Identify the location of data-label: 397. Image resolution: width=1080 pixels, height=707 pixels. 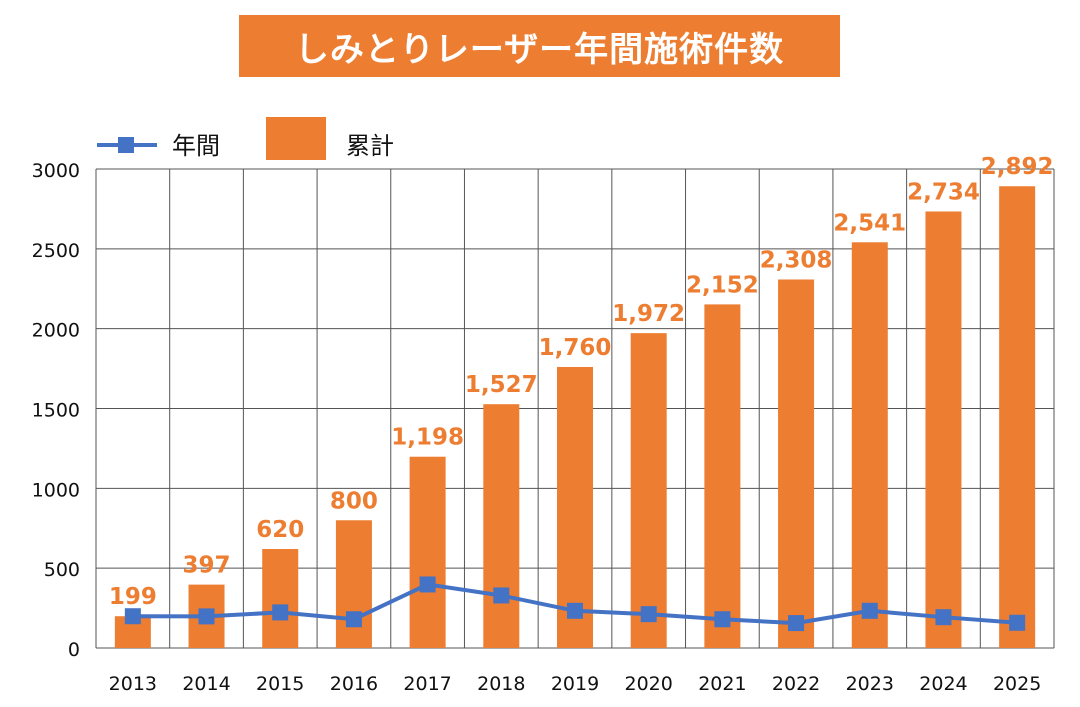
(207, 566).